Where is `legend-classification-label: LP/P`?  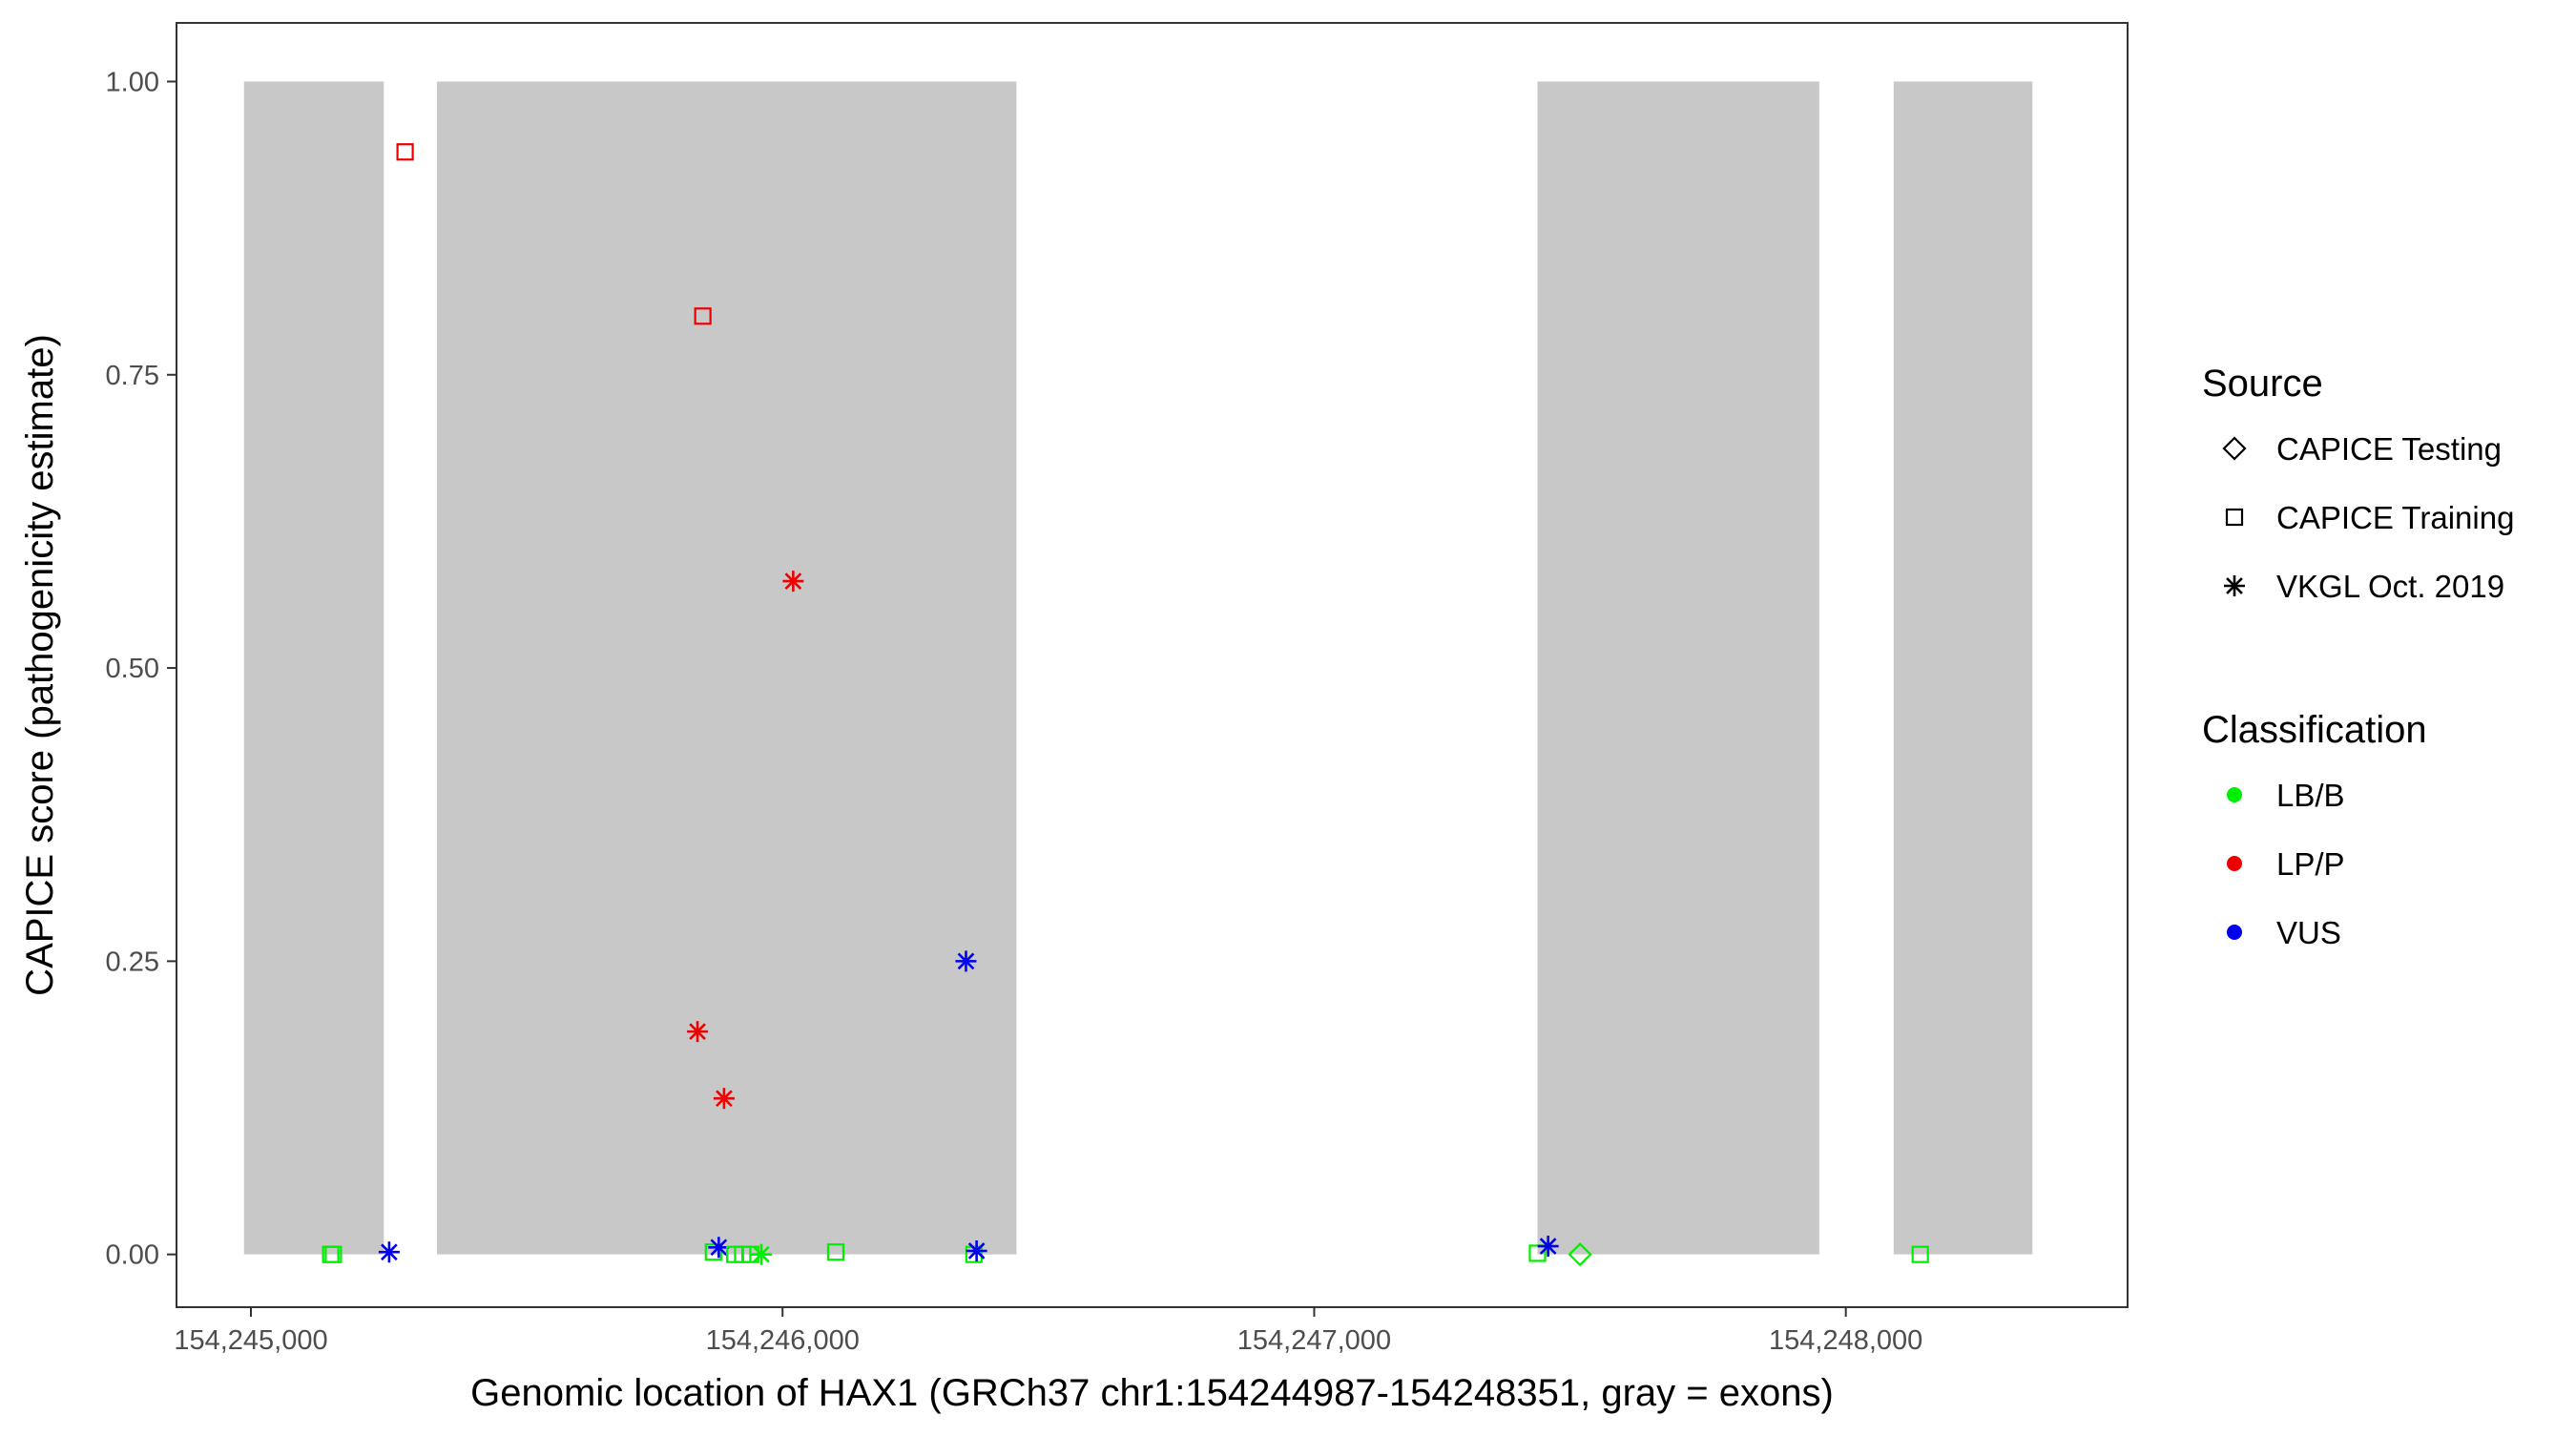 legend-classification-label: LP/P is located at coordinates (2310, 864).